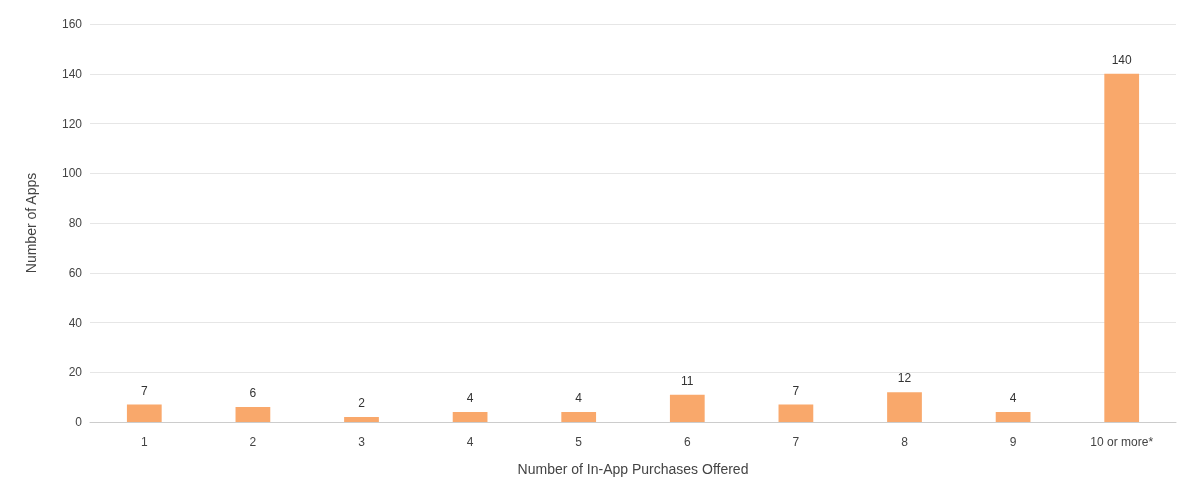 This screenshot has height=494, width=1196. I want to click on y-tick-label: 80, so click(75, 223).